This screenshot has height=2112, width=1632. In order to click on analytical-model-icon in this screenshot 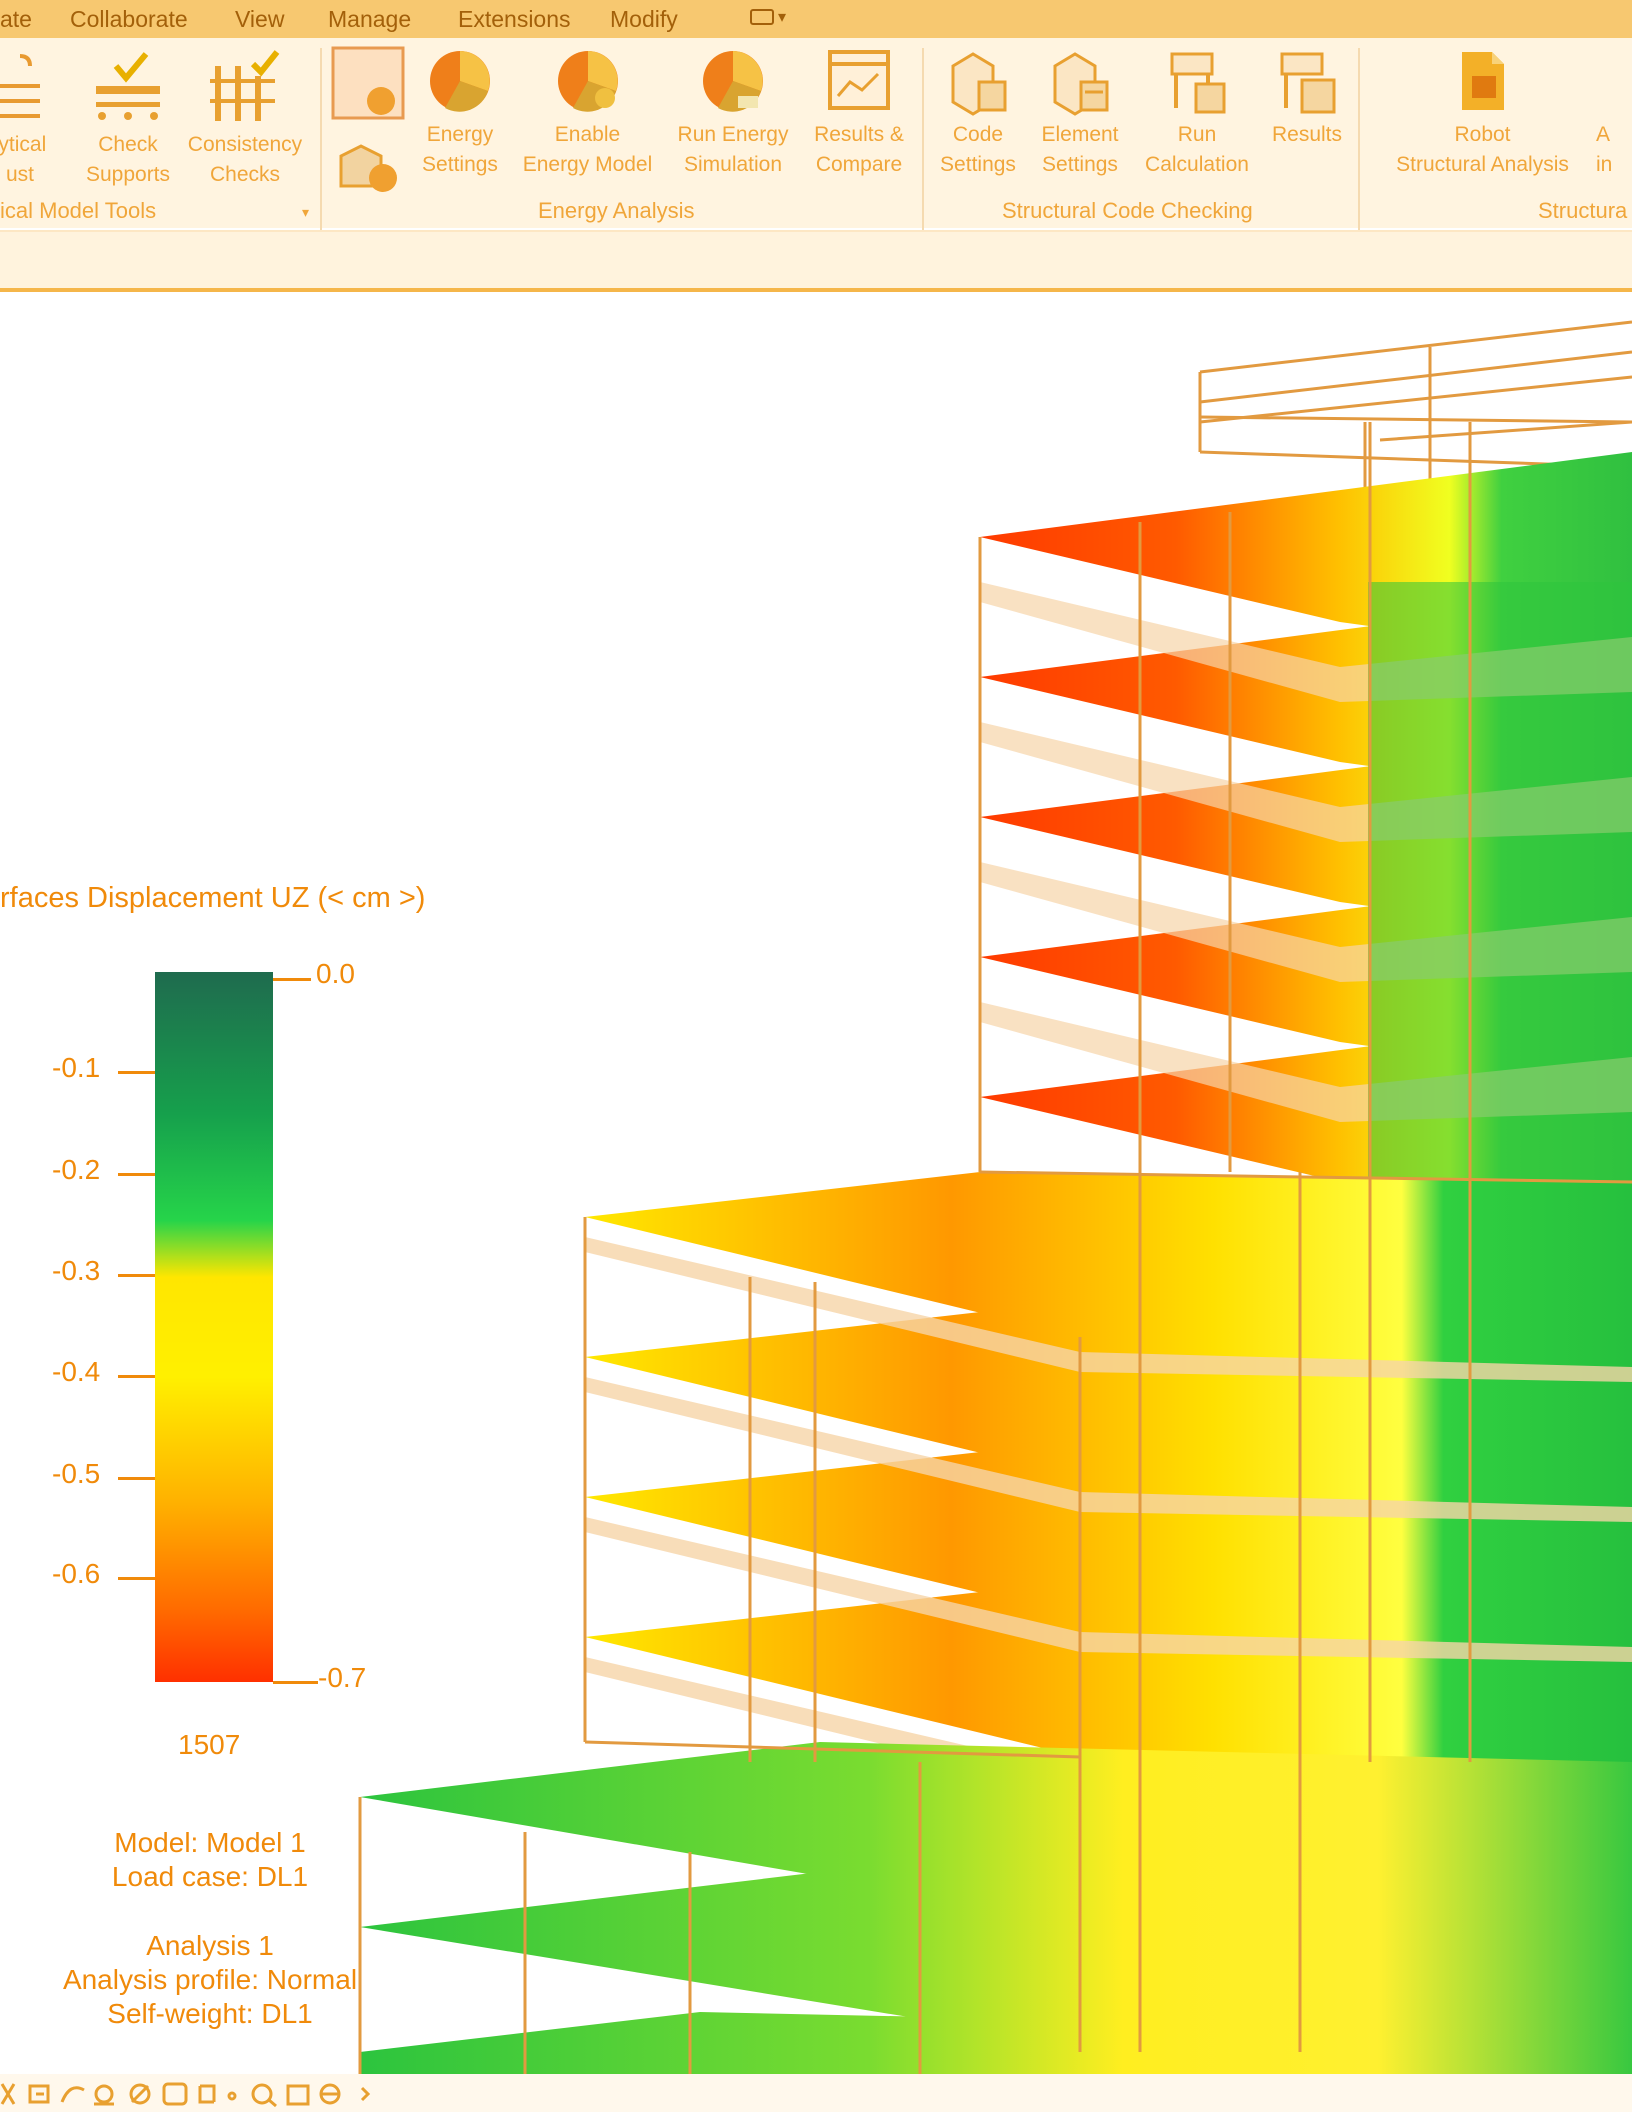, I will do `click(330, 2094)`.